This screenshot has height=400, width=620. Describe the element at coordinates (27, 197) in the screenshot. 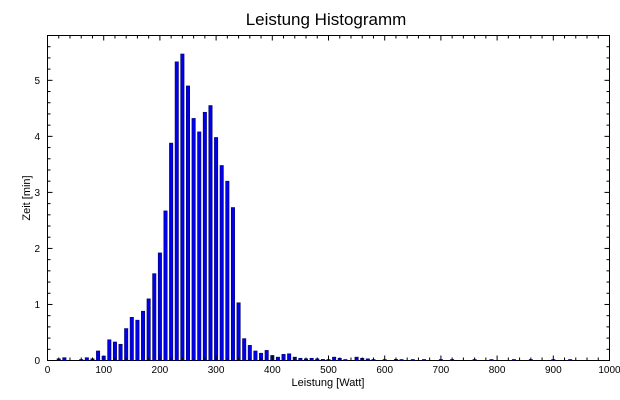

I see `y-axis-label: Zeit [min]` at that location.